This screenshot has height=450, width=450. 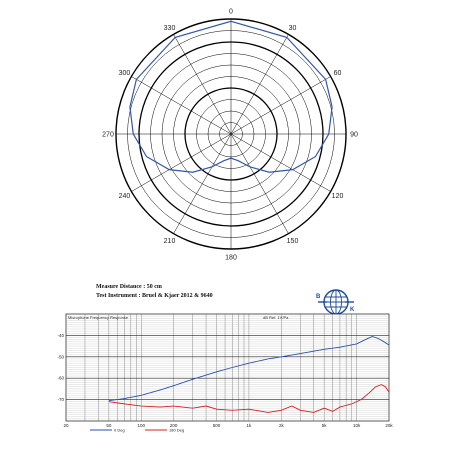 What do you see at coordinates (231, 12) in the screenshot?
I see `polar-angle-label: 0` at bounding box center [231, 12].